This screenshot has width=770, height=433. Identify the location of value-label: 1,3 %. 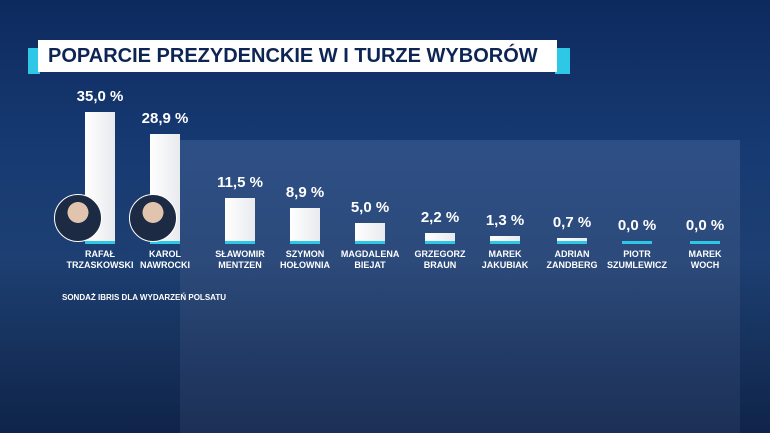
(505, 221).